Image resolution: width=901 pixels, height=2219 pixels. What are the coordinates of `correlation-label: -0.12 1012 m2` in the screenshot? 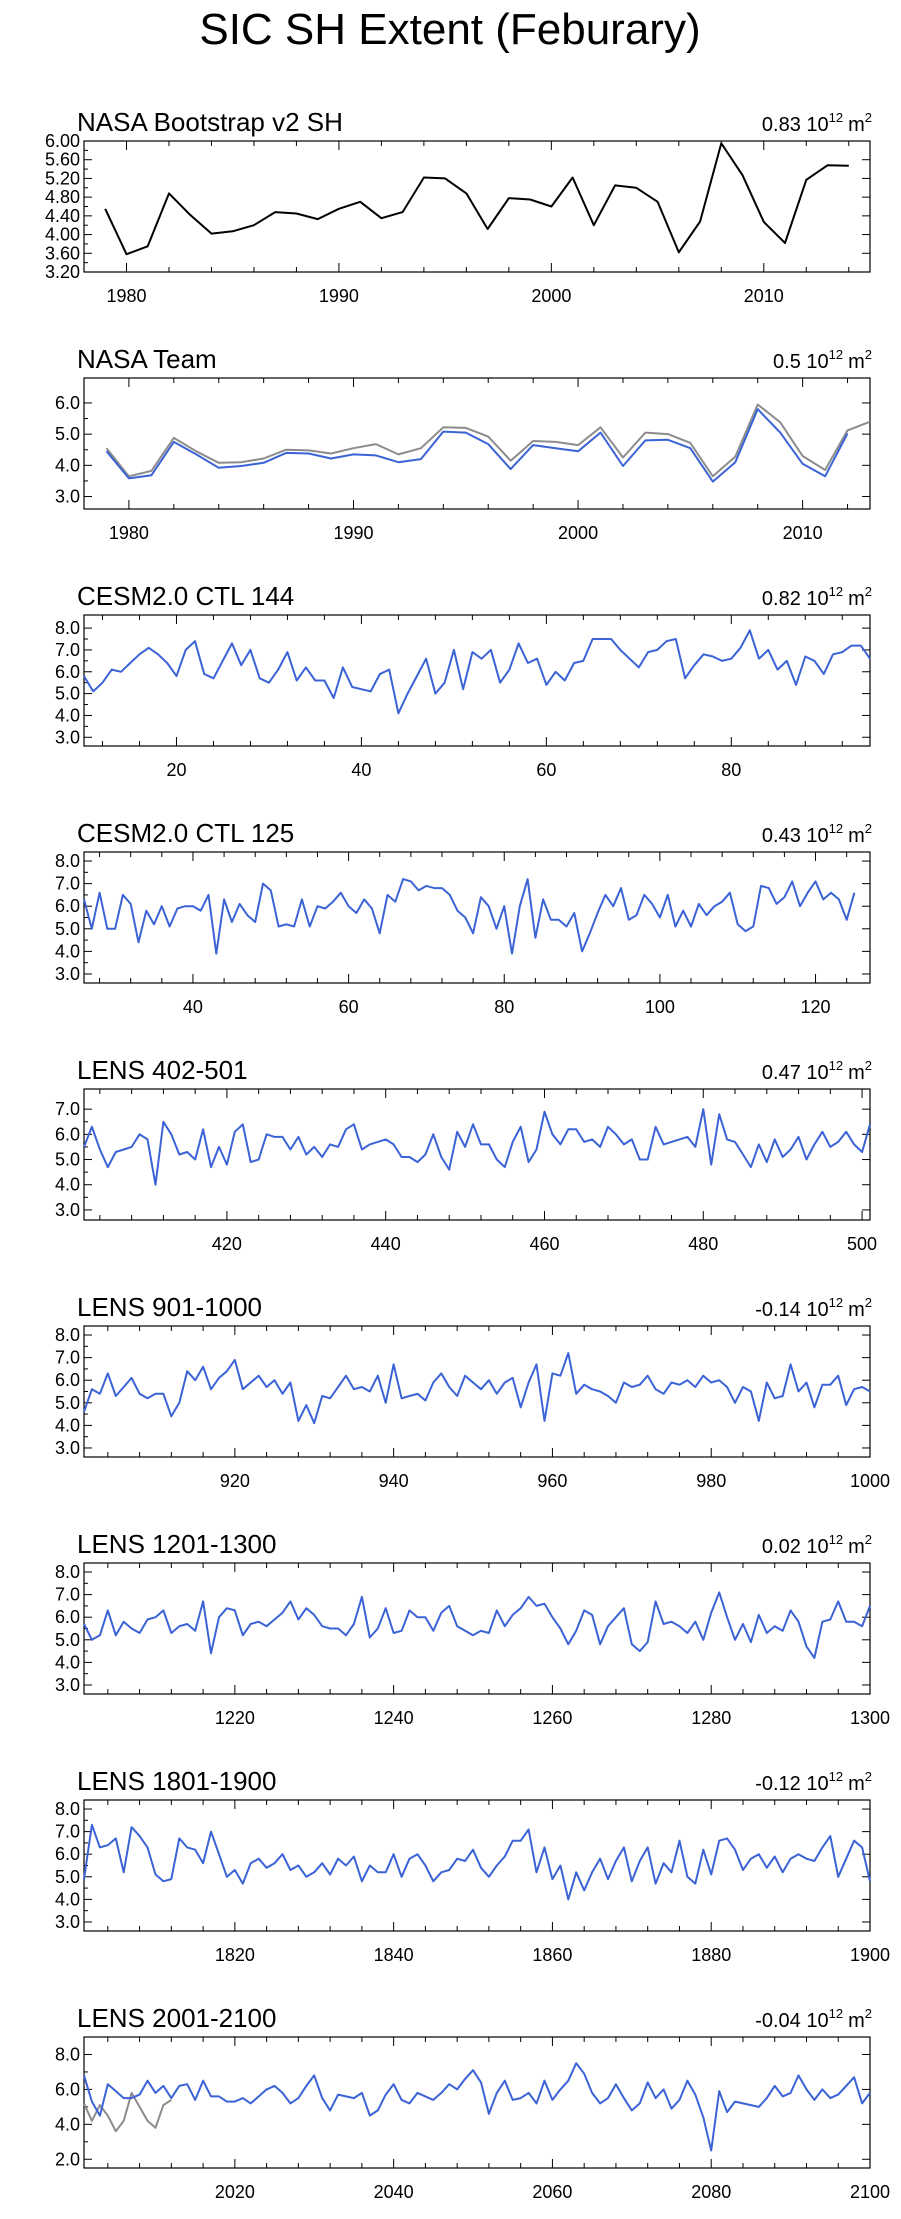 It's located at (813, 1782).